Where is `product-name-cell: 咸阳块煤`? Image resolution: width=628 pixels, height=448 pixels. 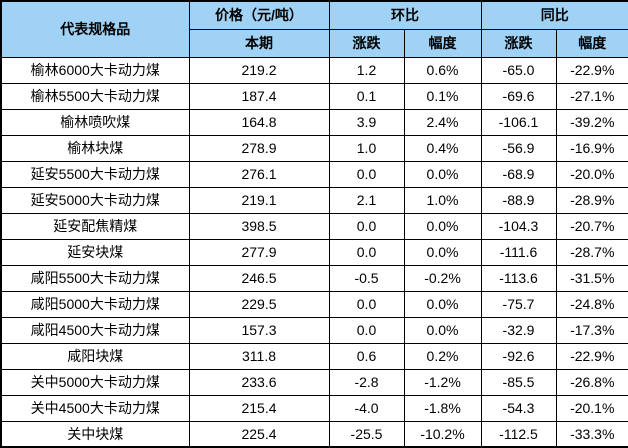 product-name-cell: 咸阳块煤 is located at coordinates (95, 356).